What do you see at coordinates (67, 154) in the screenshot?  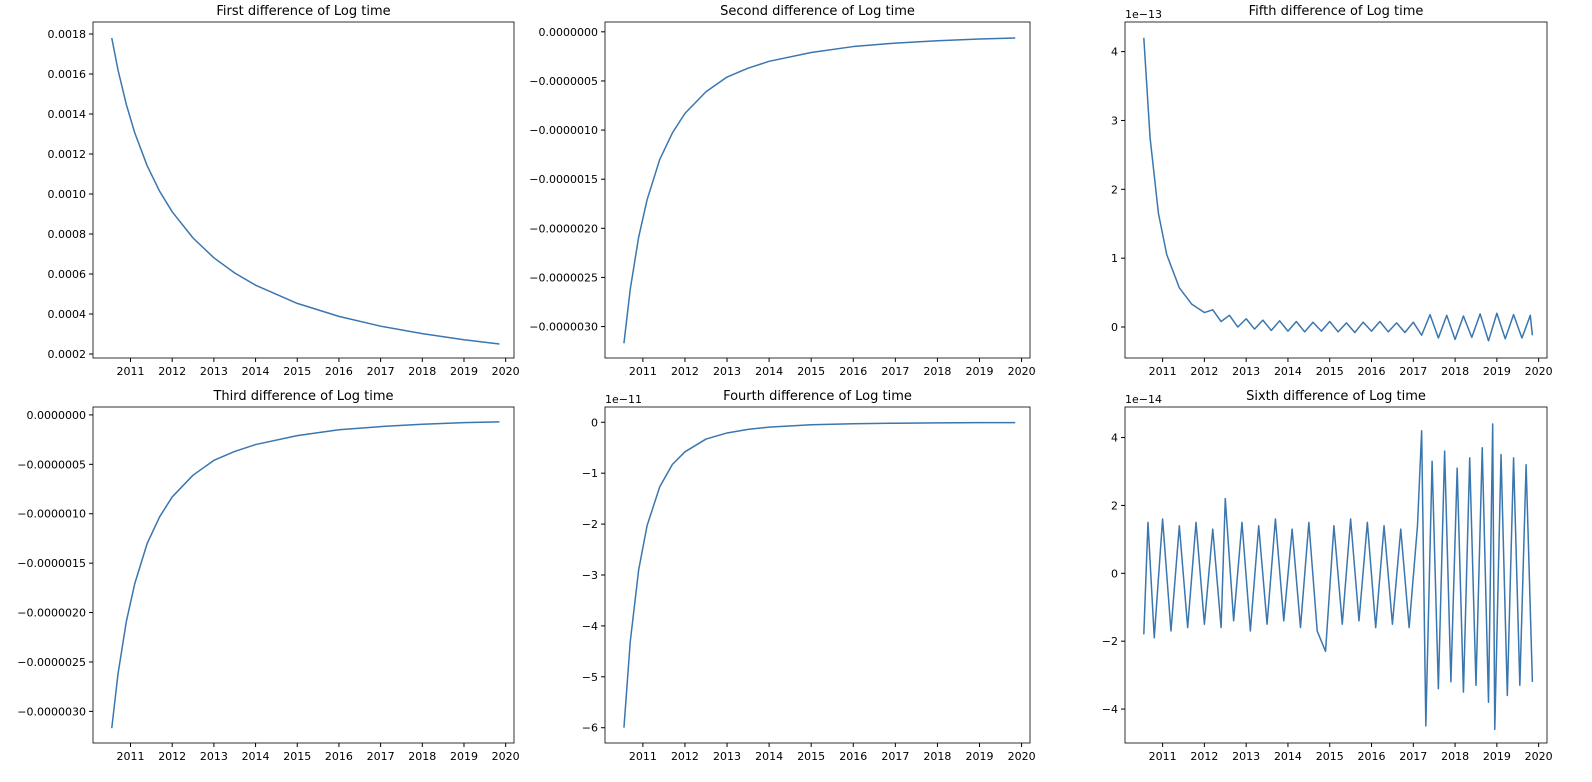 I see `y-tick-label: 0.0012` at bounding box center [67, 154].